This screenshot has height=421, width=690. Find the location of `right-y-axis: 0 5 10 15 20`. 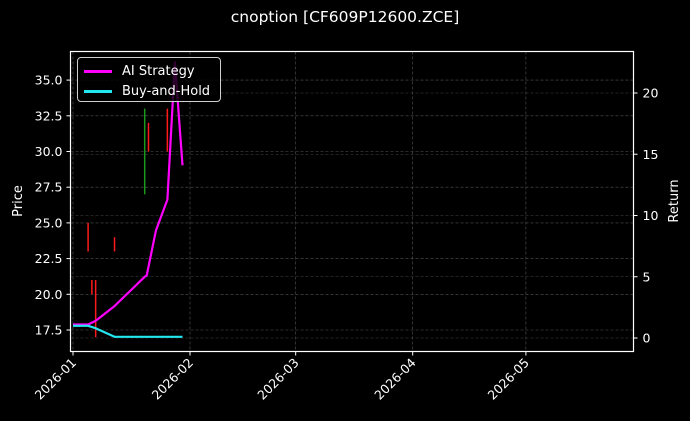

right-y-axis: 0 5 10 15 20 is located at coordinates (646, 216).